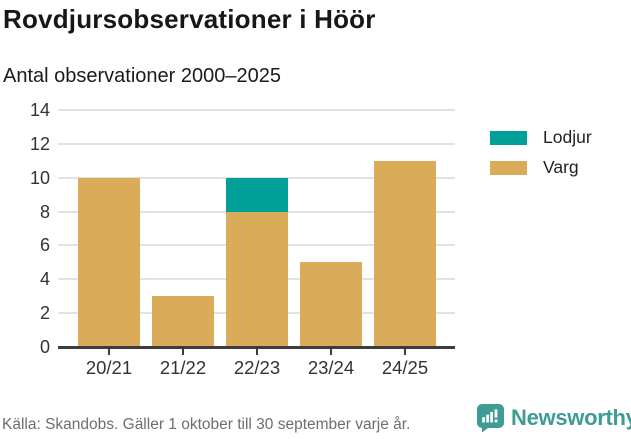  Describe the element at coordinates (44, 279) in the screenshot. I see `y-axis-tick-label: 4` at that location.